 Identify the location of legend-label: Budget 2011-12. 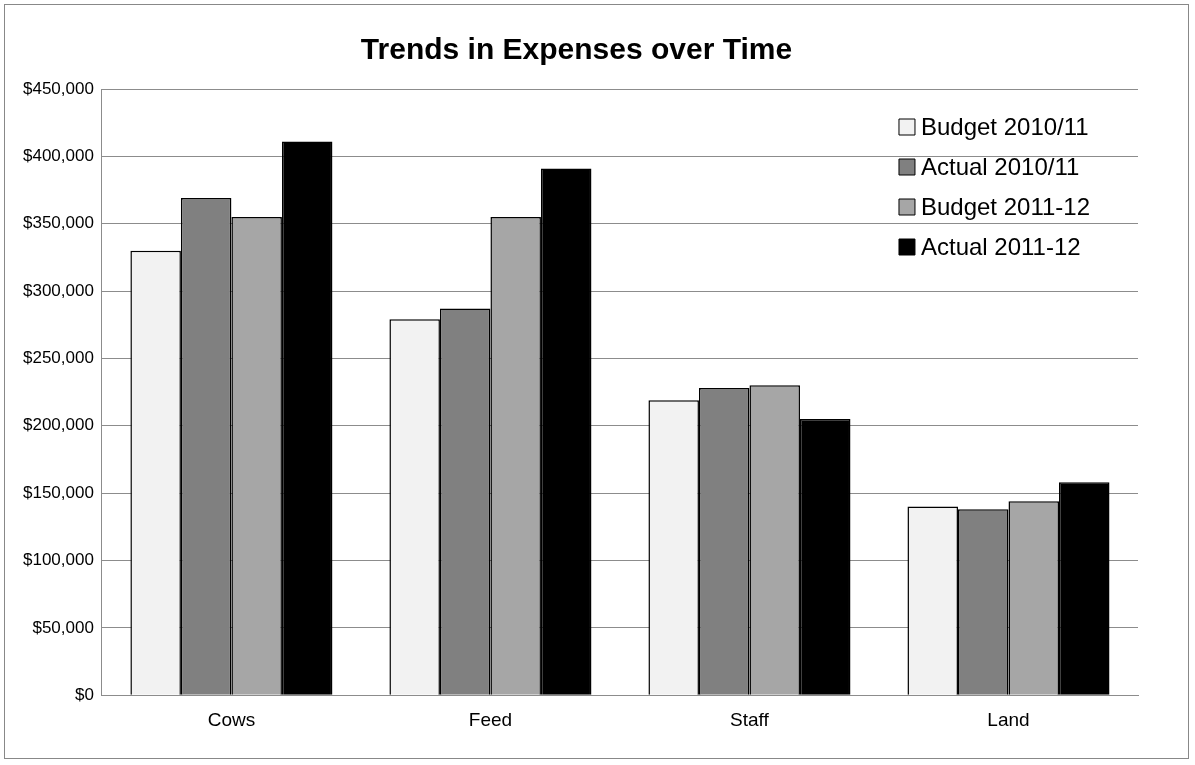
(1005, 206).